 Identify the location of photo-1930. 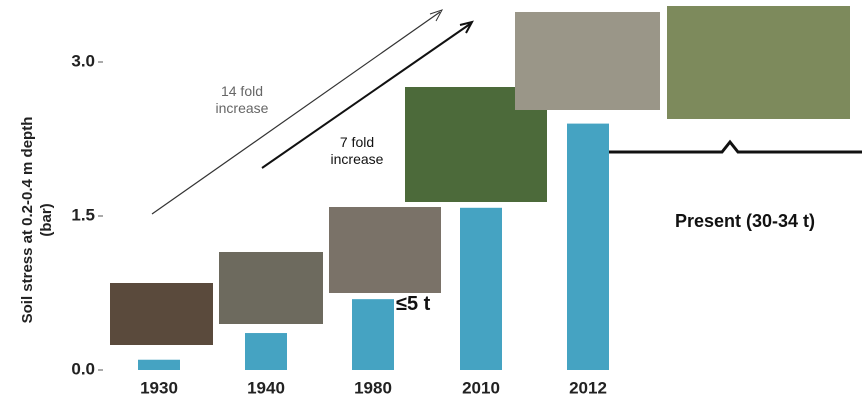
(161, 314).